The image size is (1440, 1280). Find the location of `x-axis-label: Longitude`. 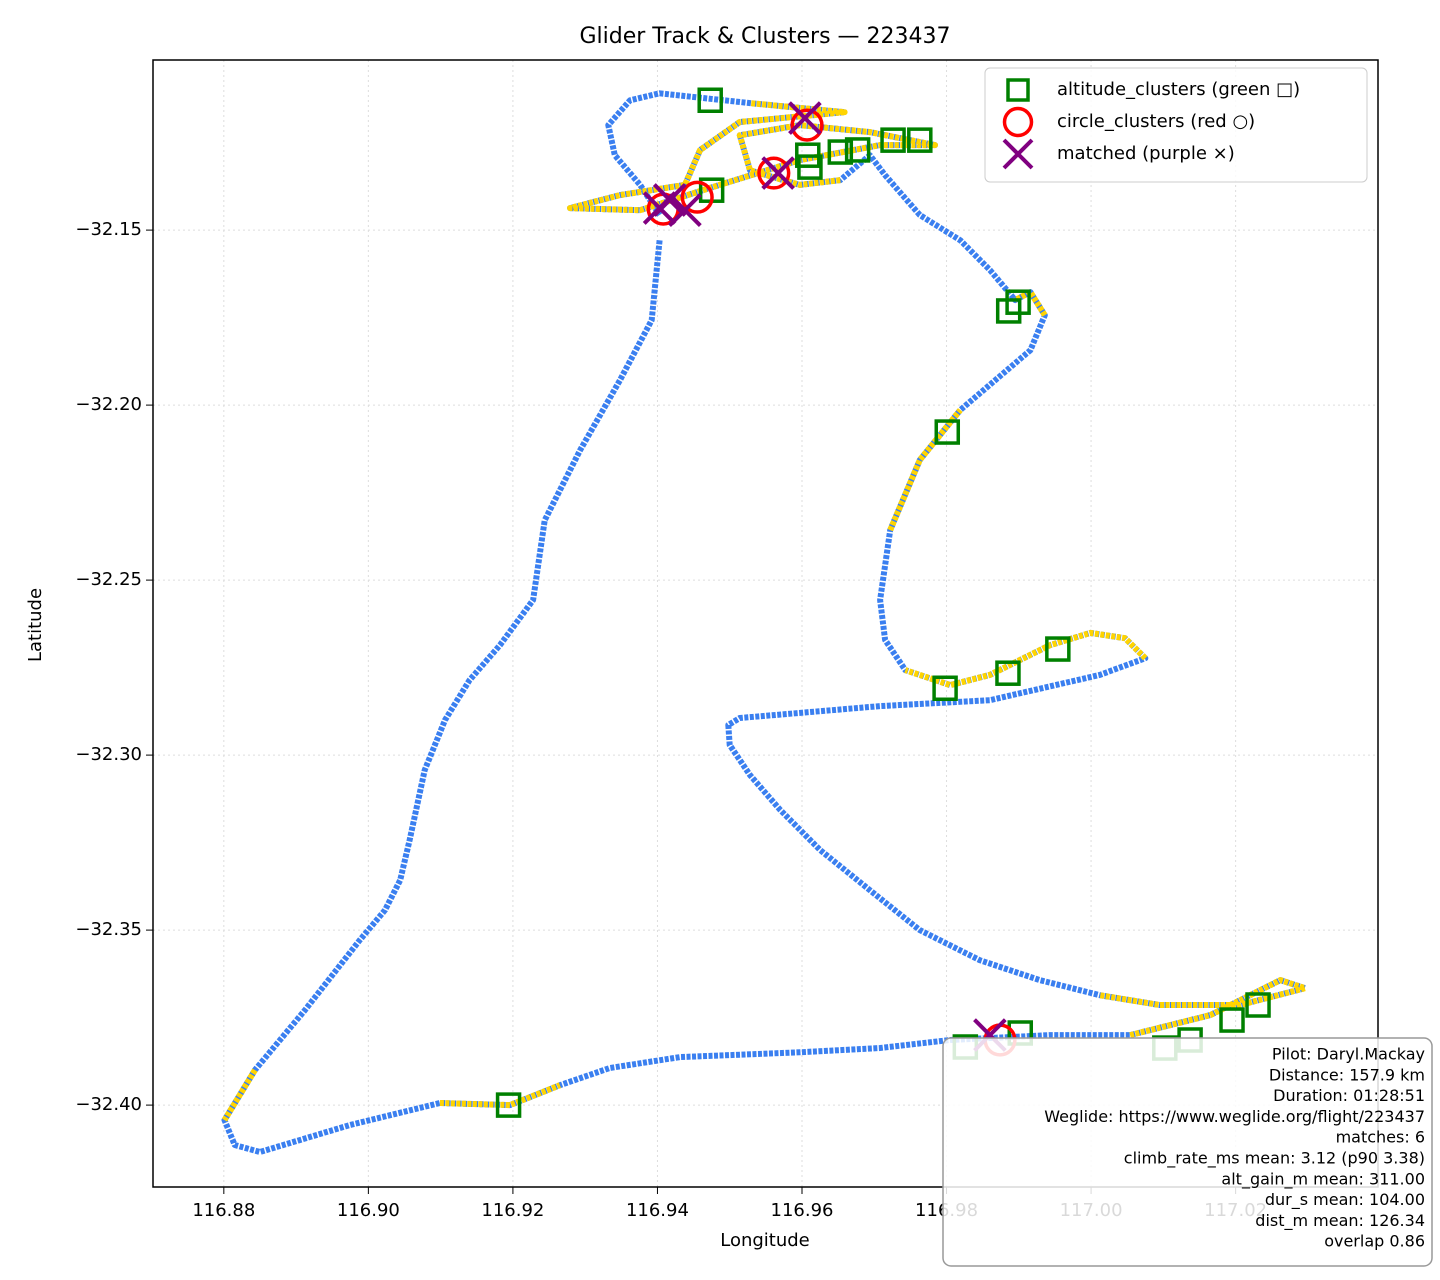

x-axis-label: Longitude is located at coordinates (765, 1240).